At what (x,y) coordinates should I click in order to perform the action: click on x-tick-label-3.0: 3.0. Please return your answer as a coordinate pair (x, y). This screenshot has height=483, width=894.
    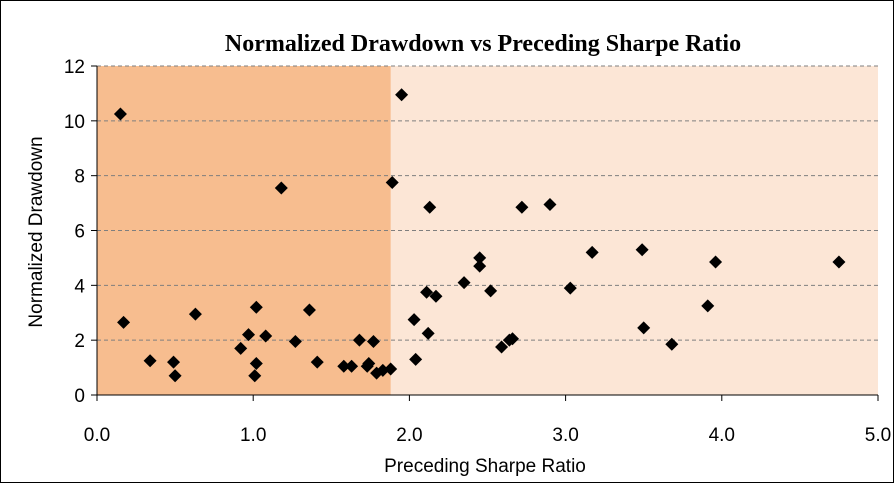
    Looking at the image, I should click on (565, 435).